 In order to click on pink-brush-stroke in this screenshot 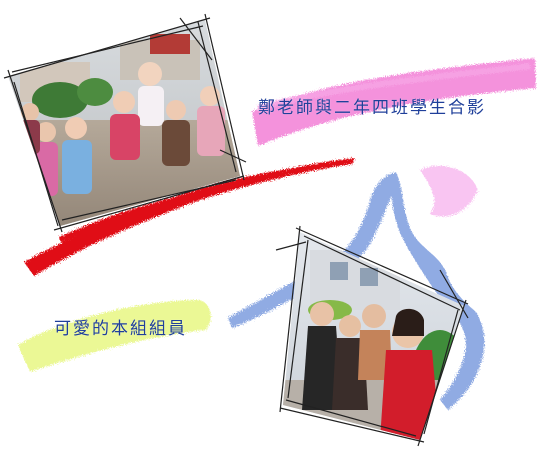, I will do `click(394, 102)`.